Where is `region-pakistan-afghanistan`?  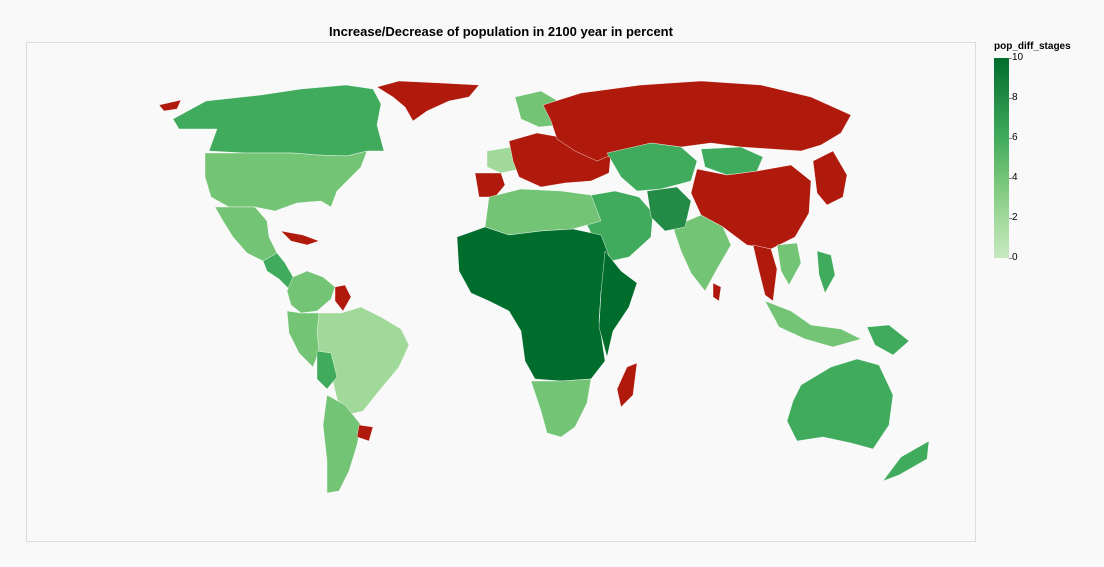
region-pakistan-afghanistan is located at coordinates (669, 209).